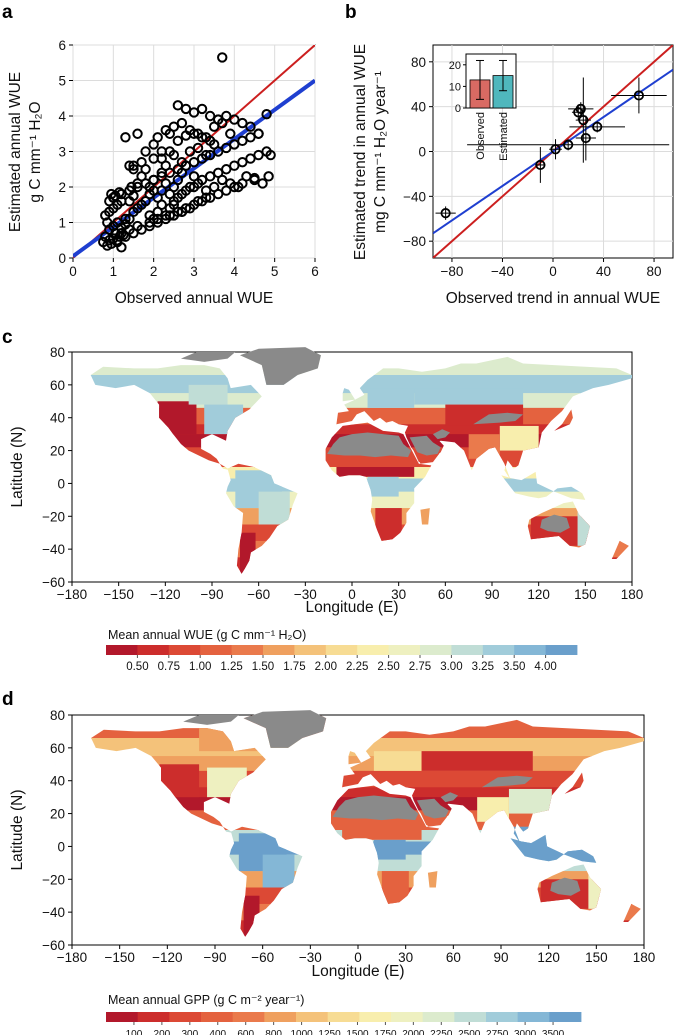 This screenshot has height=1035, width=675. What do you see at coordinates (72, 594) in the screenshot?
I see `x-tick-label: −180` at bounding box center [72, 594].